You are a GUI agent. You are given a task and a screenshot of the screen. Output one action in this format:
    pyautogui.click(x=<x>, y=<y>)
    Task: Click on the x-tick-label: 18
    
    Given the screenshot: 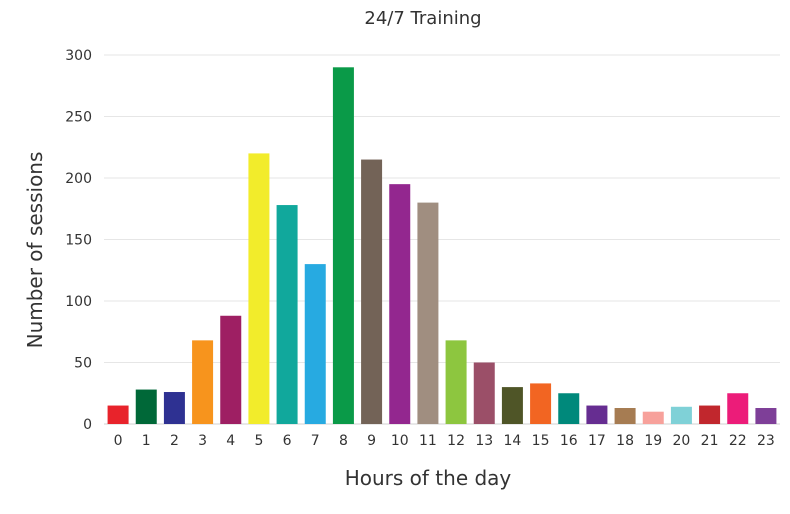 What is the action you would take?
    pyautogui.click(x=625, y=441)
    